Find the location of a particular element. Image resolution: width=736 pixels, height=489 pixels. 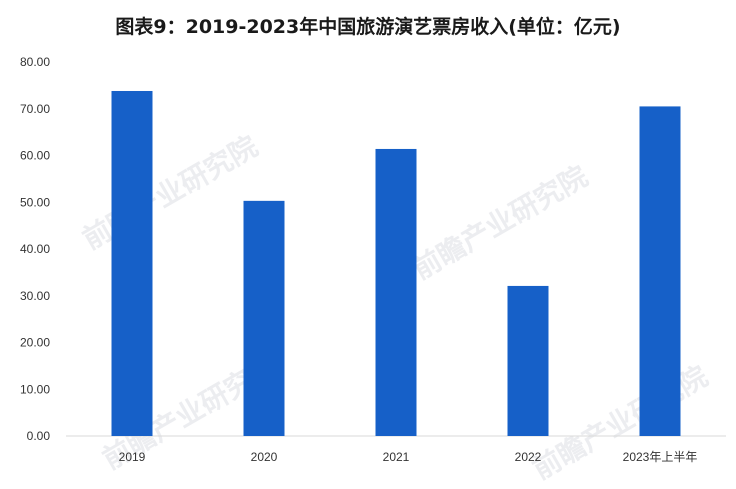

x-tick-label: 2021 is located at coordinates (396, 457).